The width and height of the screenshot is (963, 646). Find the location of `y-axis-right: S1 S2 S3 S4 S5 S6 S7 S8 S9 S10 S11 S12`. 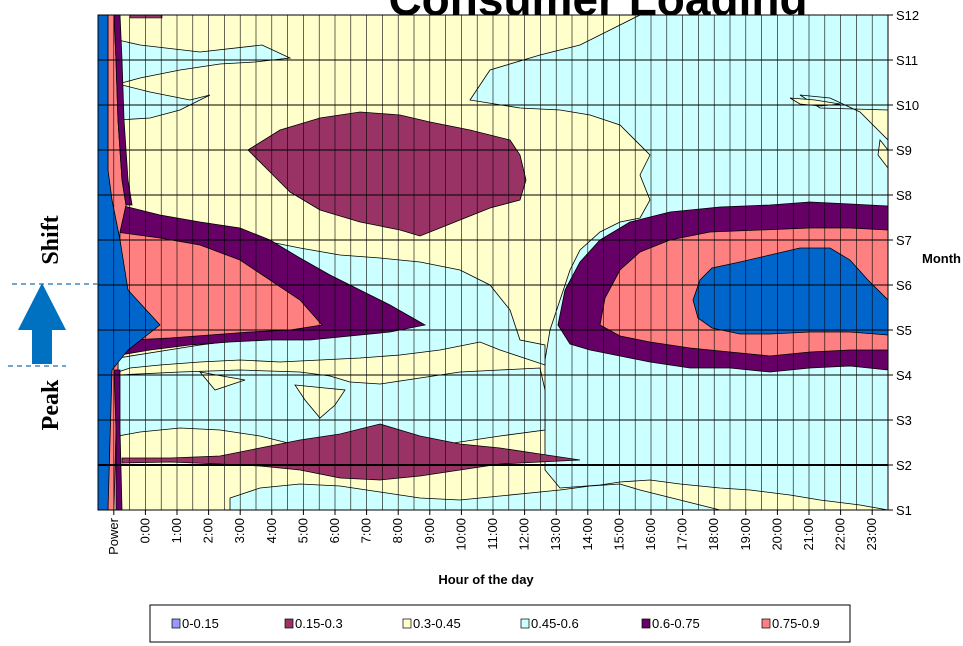

y-axis-right: S1 S2 S3 S4 S5 S6 S7 S8 S9 S10 S11 S12 is located at coordinates (903, 263).